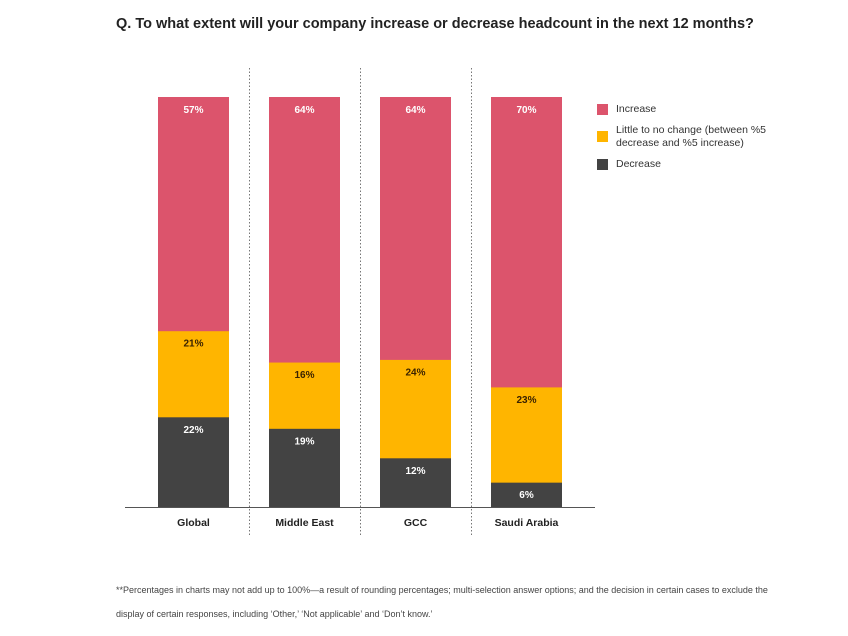  Describe the element at coordinates (415, 482) in the screenshot. I see `bar-segment-gcc-decrease` at that location.